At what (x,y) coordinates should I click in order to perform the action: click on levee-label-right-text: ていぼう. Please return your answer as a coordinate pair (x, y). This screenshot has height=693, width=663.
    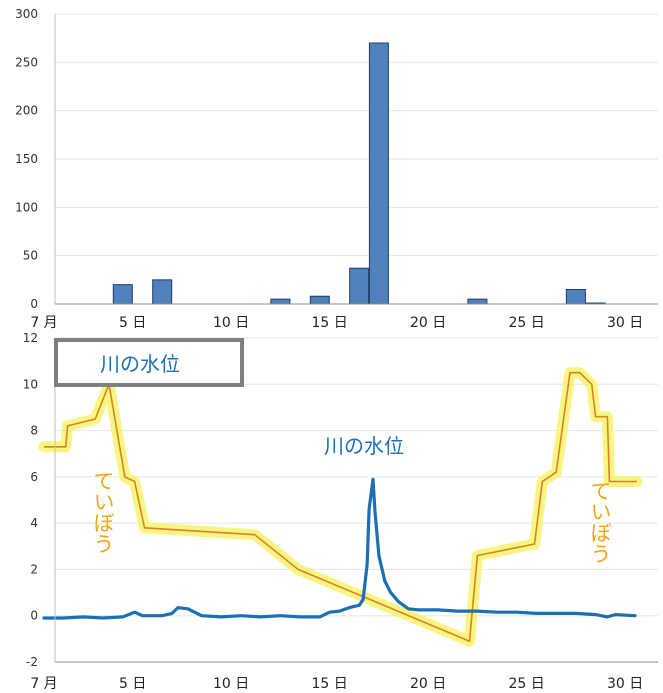
    Looking at the image, I should click on (600, 522).